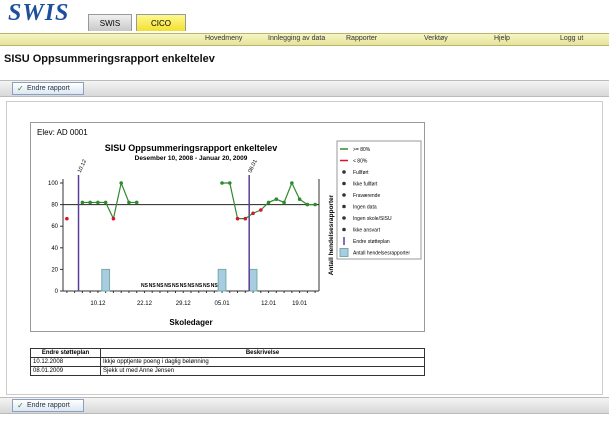  Describe the element at coordinates (262, 371) in the screenshot. I see `table-cell: Sjekk ut med Anne Jensen` at that location.